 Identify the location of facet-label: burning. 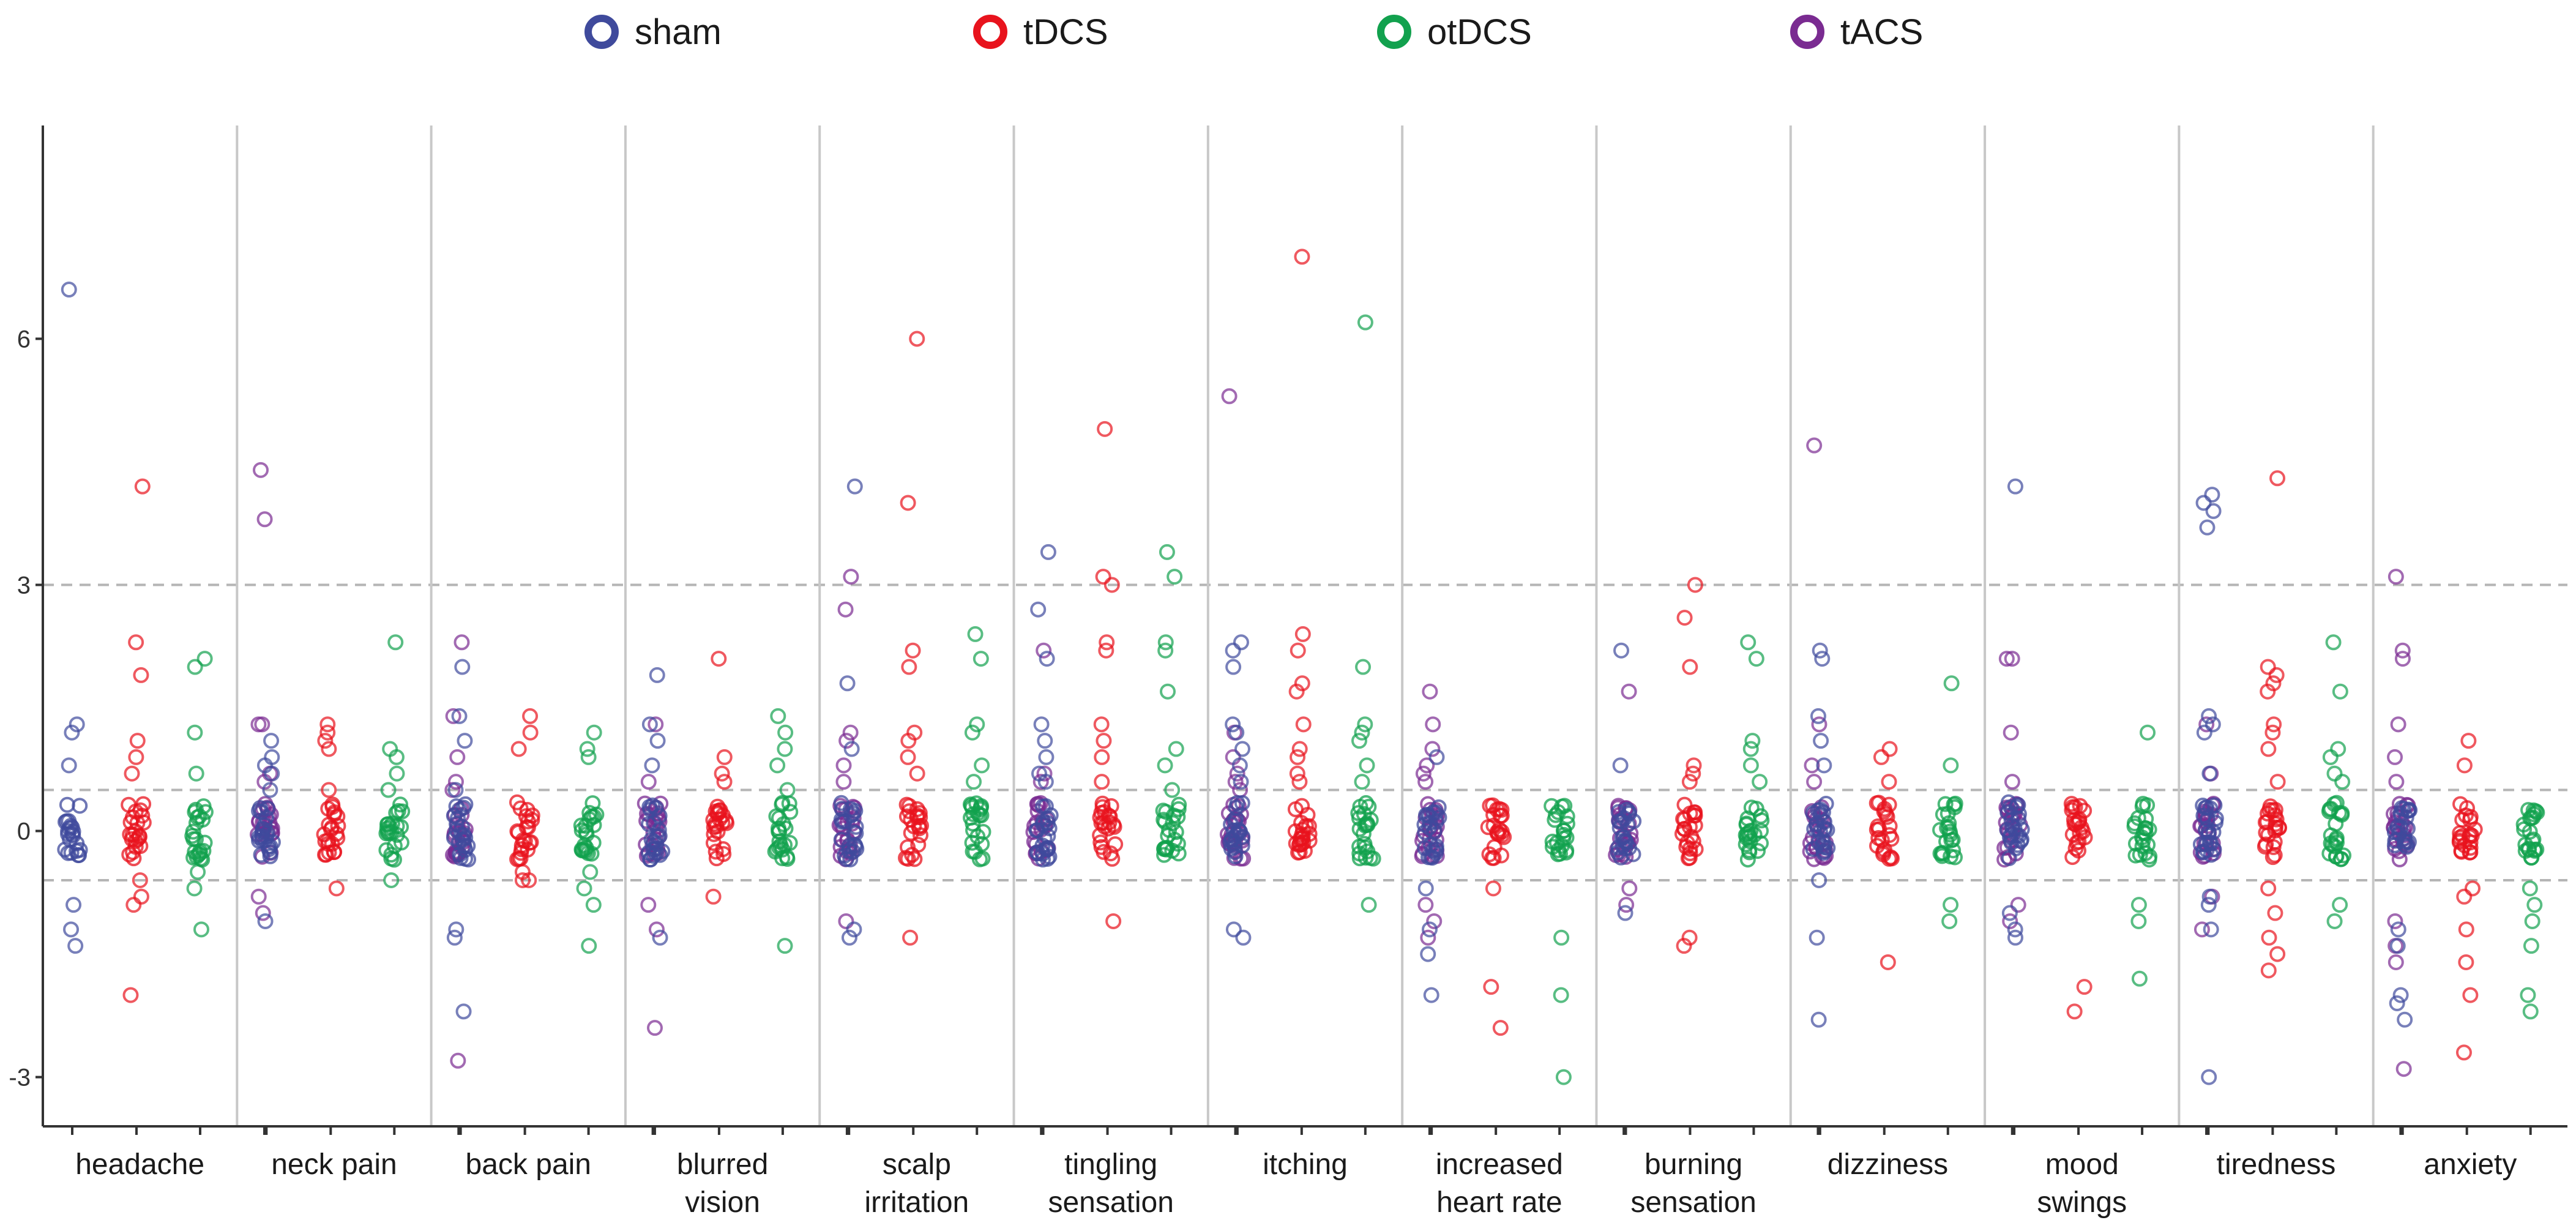
(1693, 1164).